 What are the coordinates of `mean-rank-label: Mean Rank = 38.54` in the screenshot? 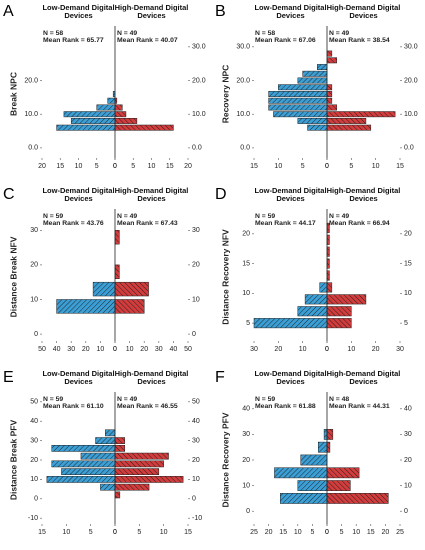 It's located at (359, 40).